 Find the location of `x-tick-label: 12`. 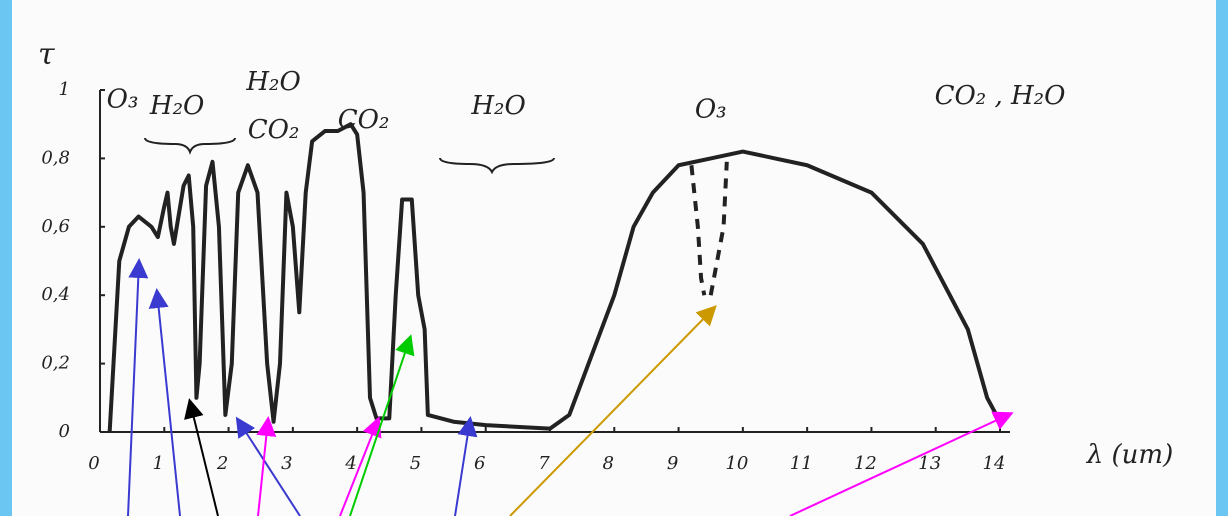

x-tick-label: 12 is located at coordinates (865, 463).